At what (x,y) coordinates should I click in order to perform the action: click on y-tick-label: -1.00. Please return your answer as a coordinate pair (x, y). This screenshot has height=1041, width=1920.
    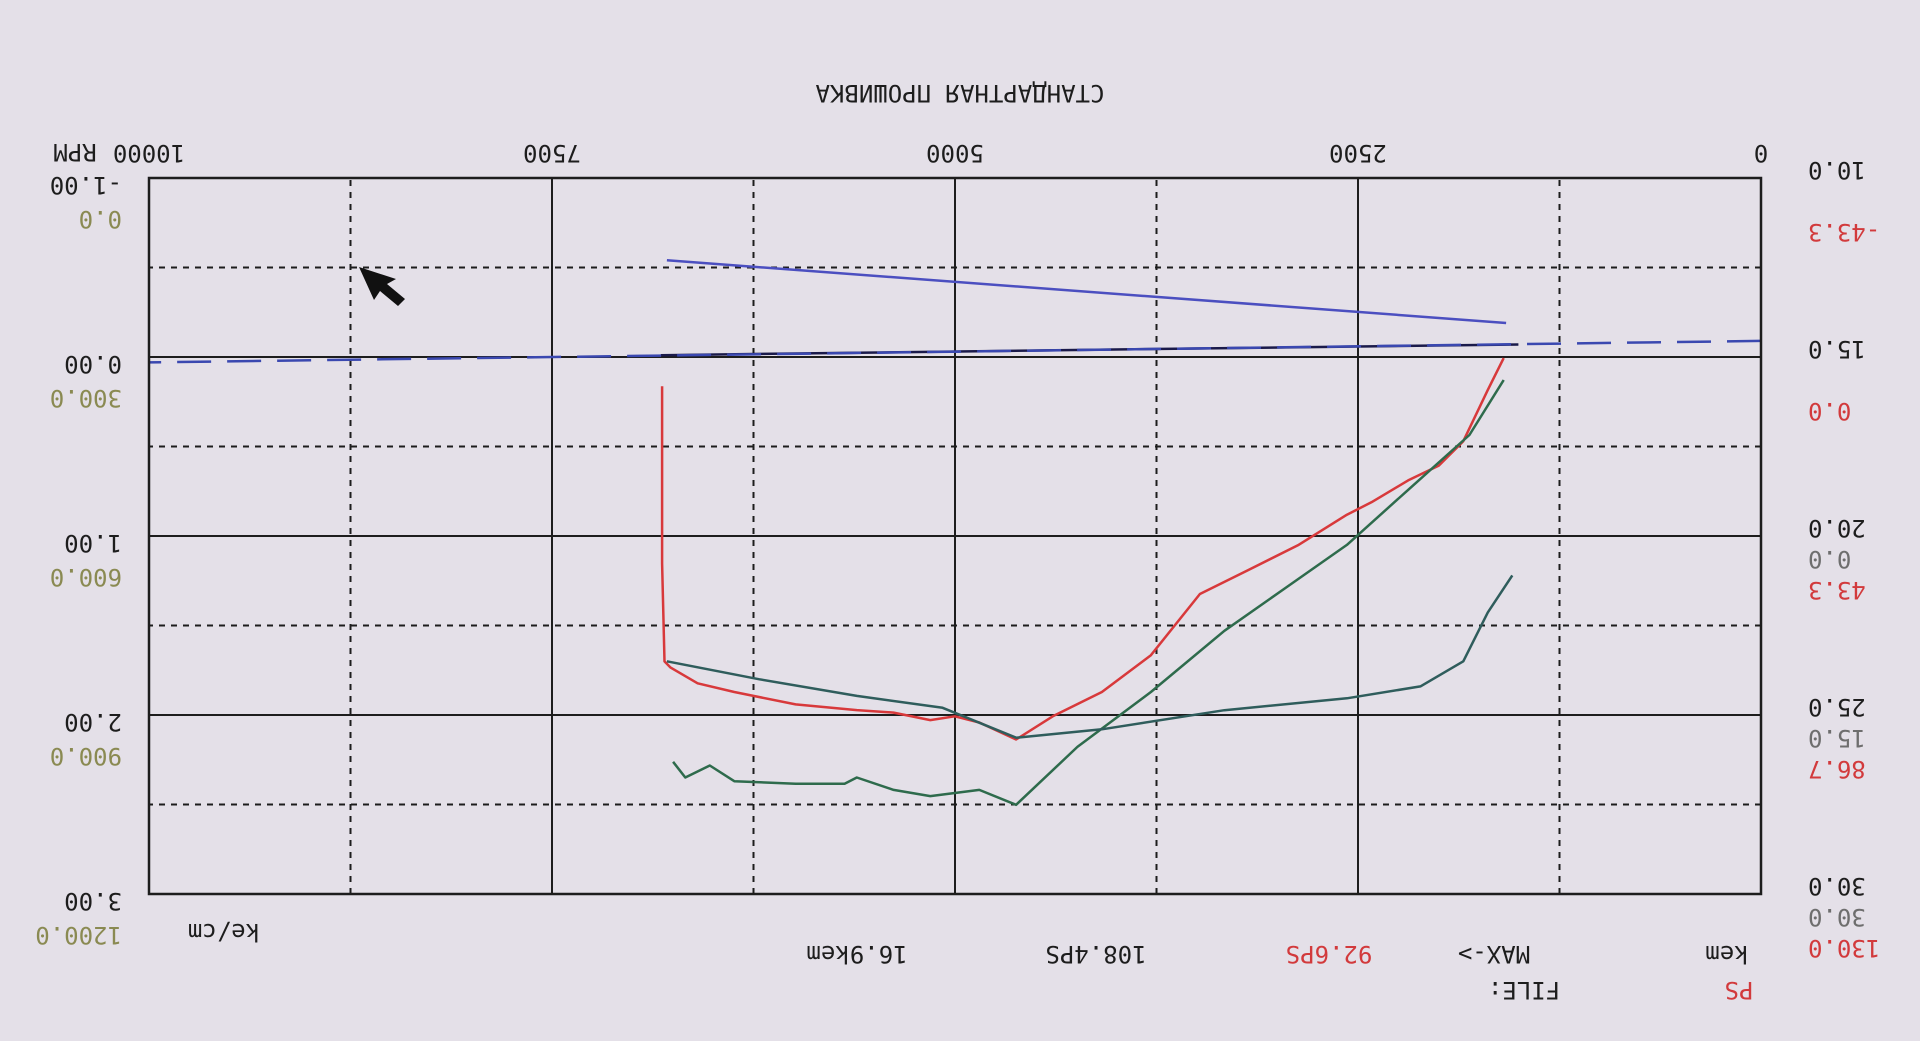
    Looking at the image, I should click on (86, 185).